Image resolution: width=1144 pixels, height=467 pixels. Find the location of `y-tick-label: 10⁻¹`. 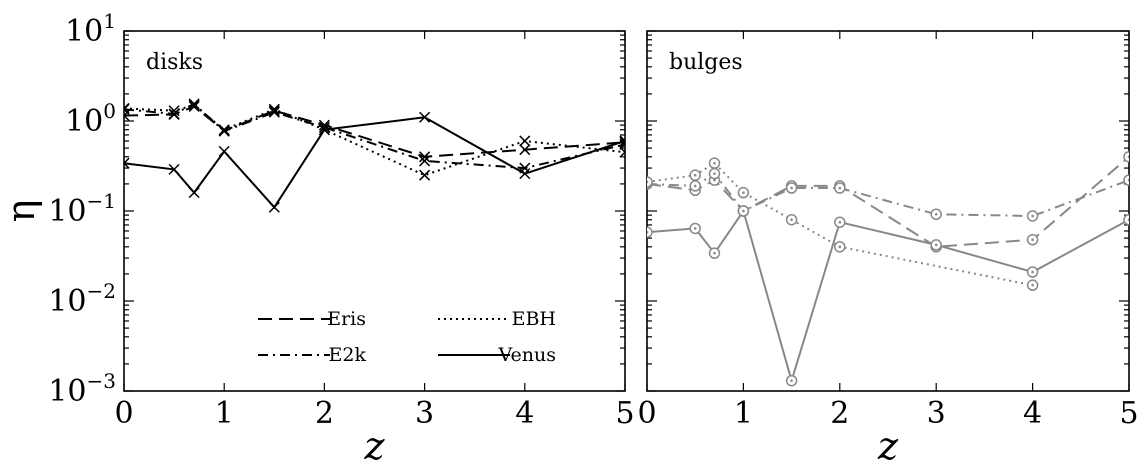

y-tick-label: 10⁻¹ is located at coordinates (82, 209).